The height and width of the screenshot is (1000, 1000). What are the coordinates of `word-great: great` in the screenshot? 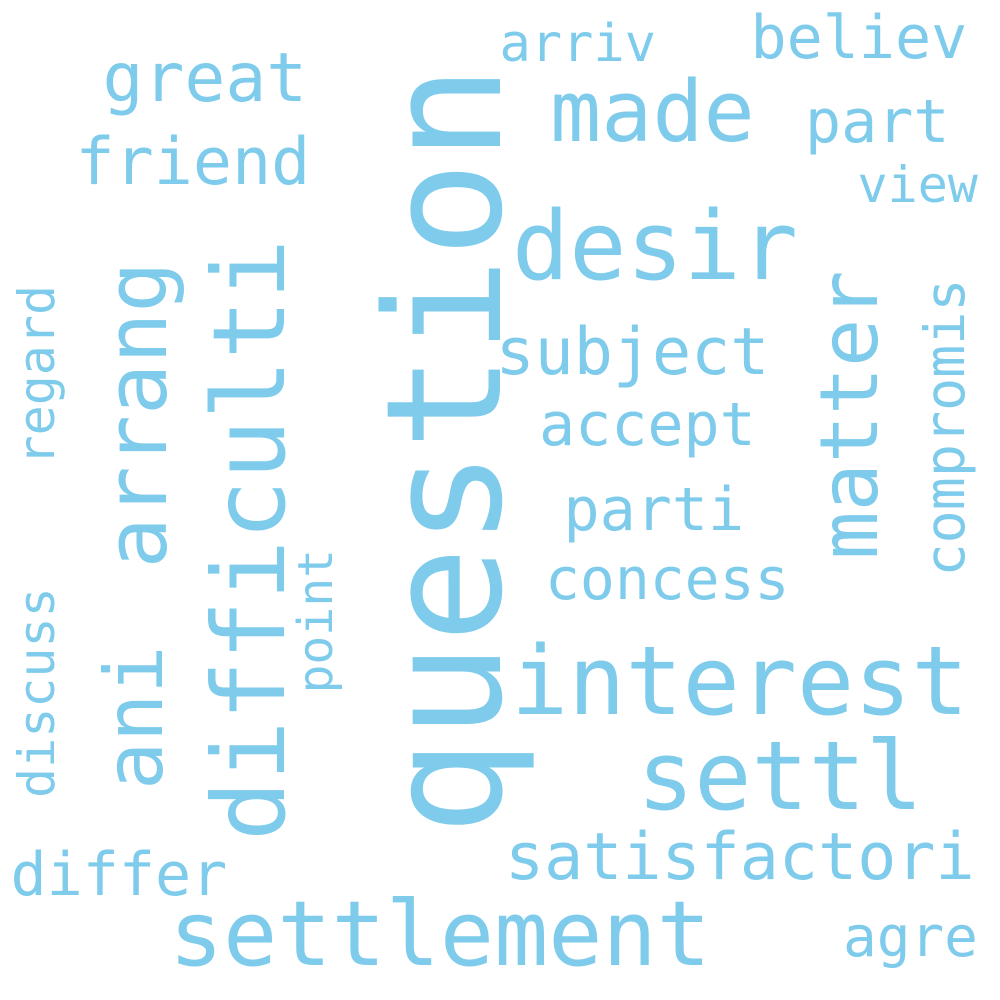 It's located at (205, 79).